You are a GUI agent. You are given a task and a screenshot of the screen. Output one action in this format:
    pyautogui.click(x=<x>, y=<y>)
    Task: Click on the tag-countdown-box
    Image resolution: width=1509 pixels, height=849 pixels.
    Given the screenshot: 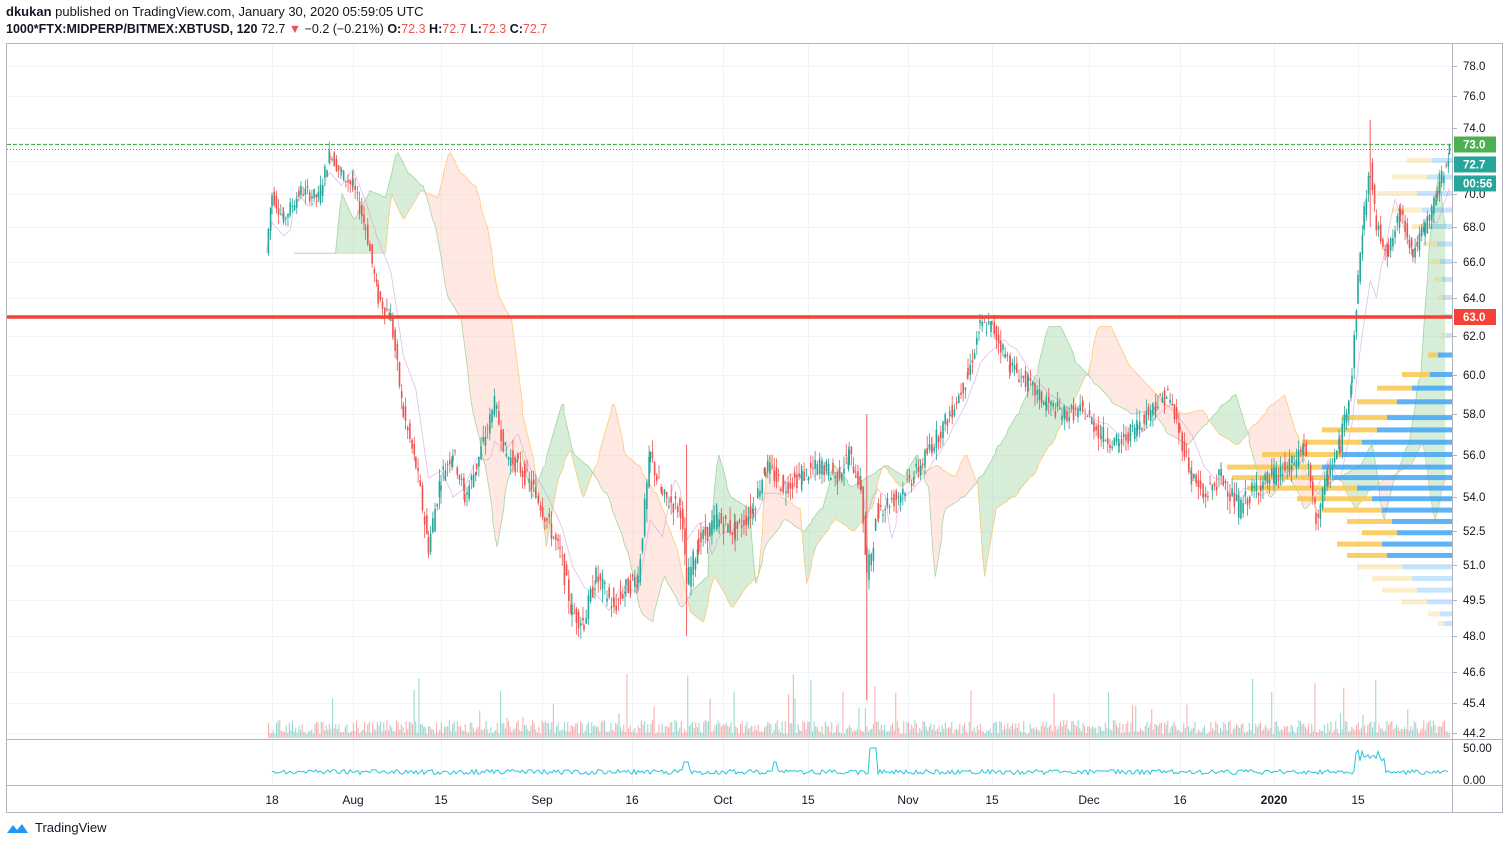 What is the action you would take?
    pyautogui.click(x=1475, y=183)
    